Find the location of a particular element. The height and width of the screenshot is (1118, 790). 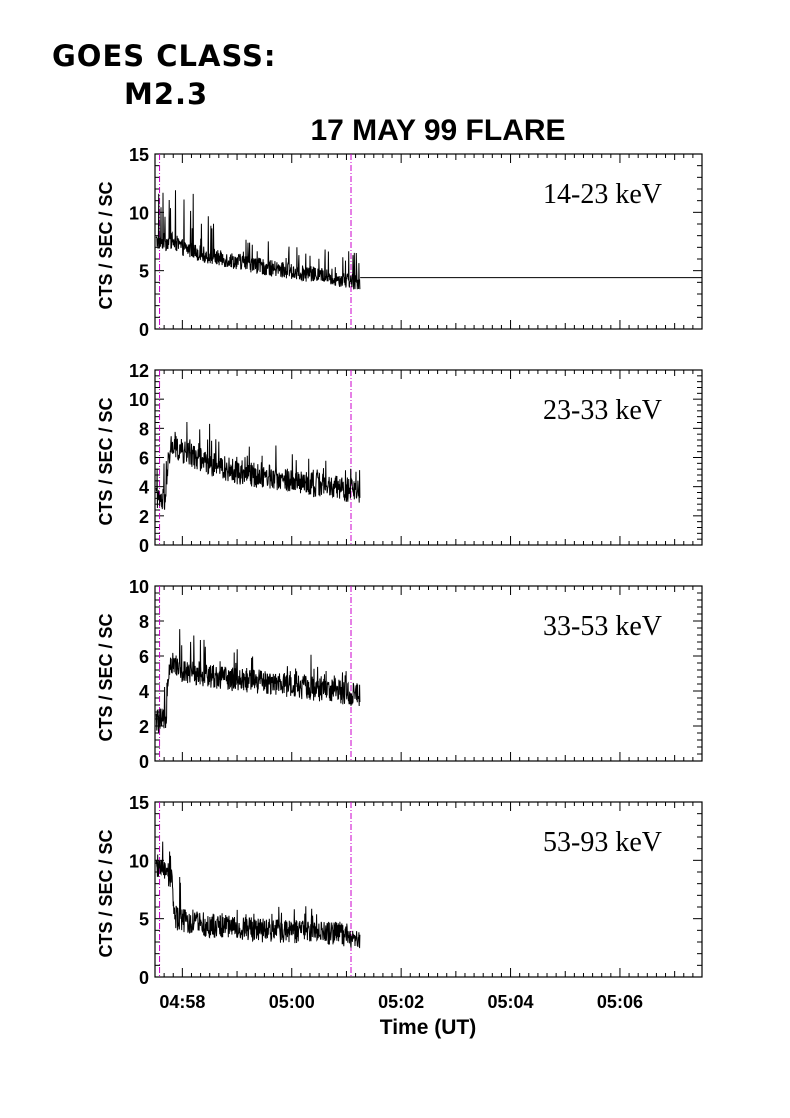

x-tick-label: 05:02 is located at coordinates (401, 1002).